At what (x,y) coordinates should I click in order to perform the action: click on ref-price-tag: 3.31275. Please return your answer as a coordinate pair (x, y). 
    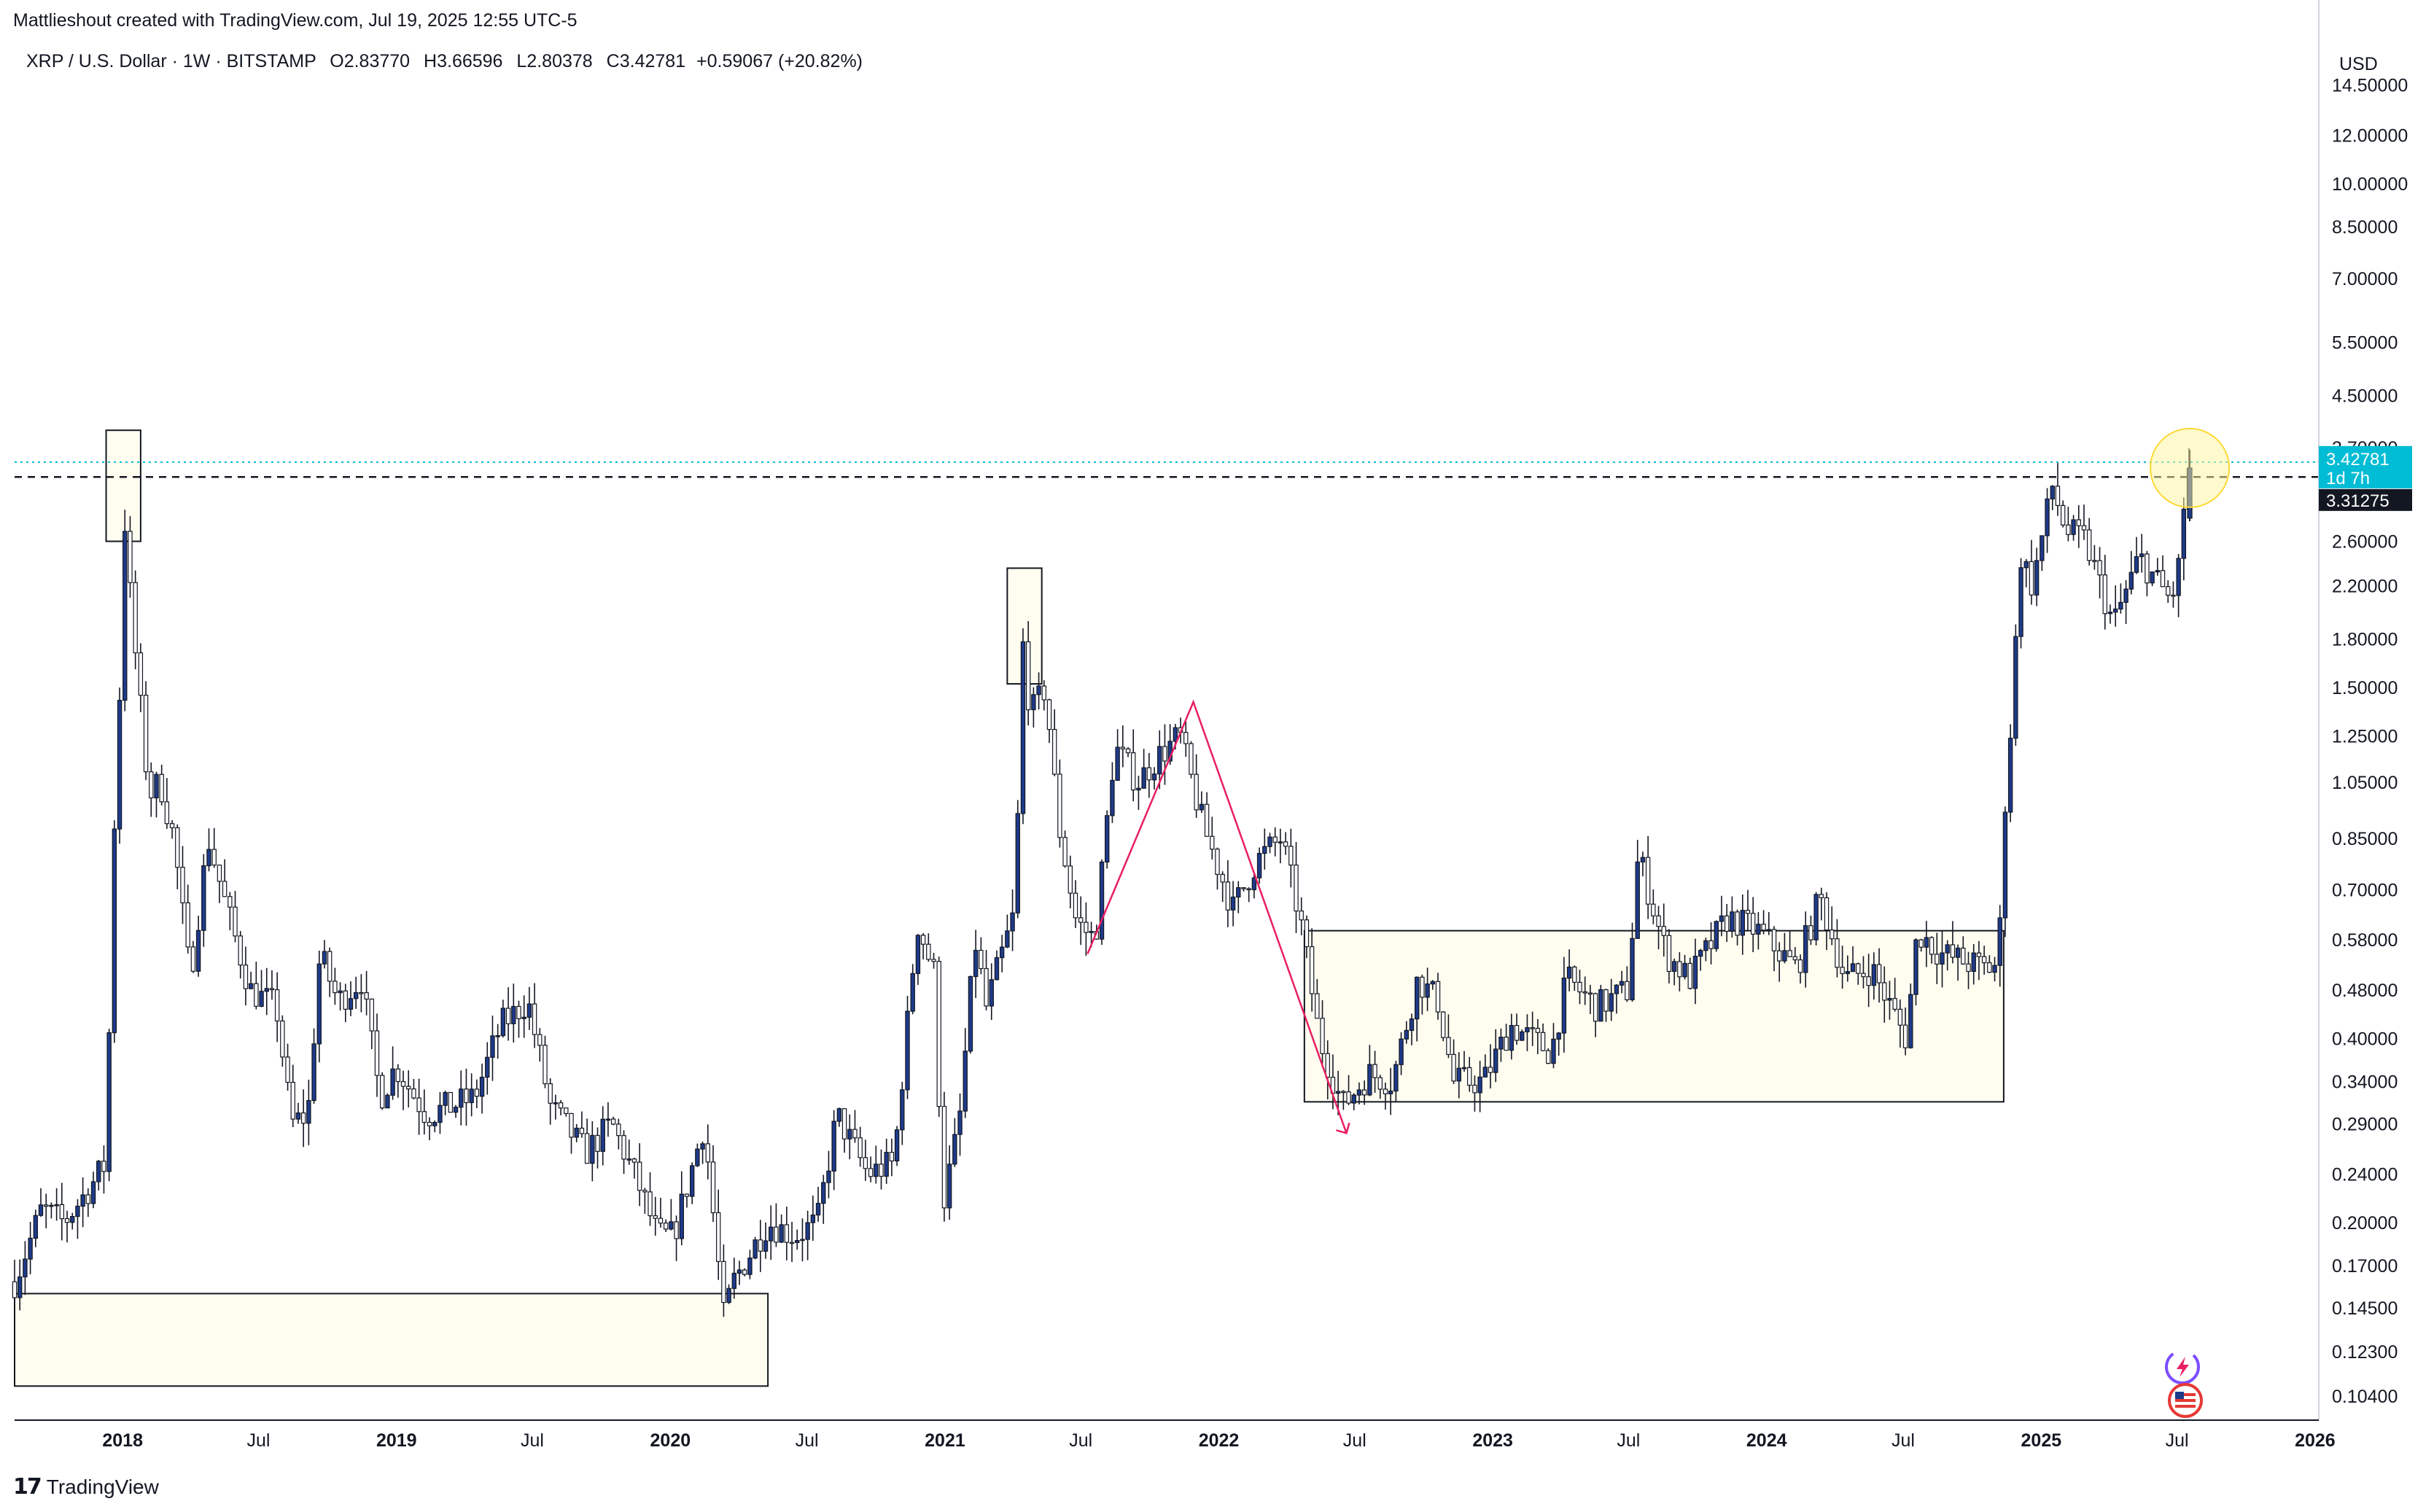
    Looking at the image, I should click on (2365, 499).